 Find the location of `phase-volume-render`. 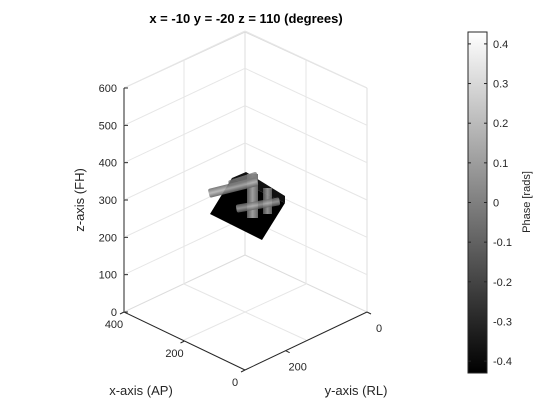

phase-volume-render is located at coordinates (246, 206).